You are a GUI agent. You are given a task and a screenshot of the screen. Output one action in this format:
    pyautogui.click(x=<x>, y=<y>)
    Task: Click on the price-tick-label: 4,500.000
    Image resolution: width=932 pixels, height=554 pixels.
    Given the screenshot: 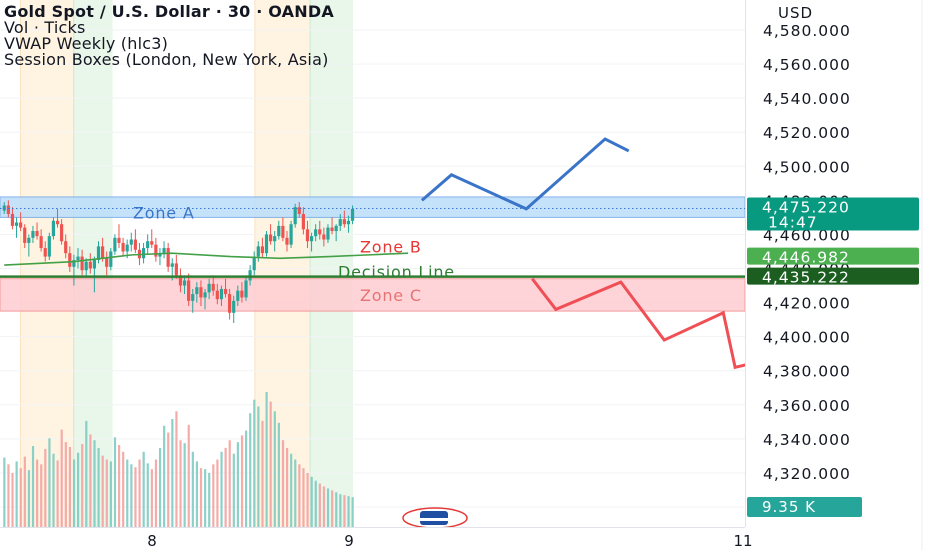 What is the action you would take?
    pyautogui.click(x=807, y=167)
    